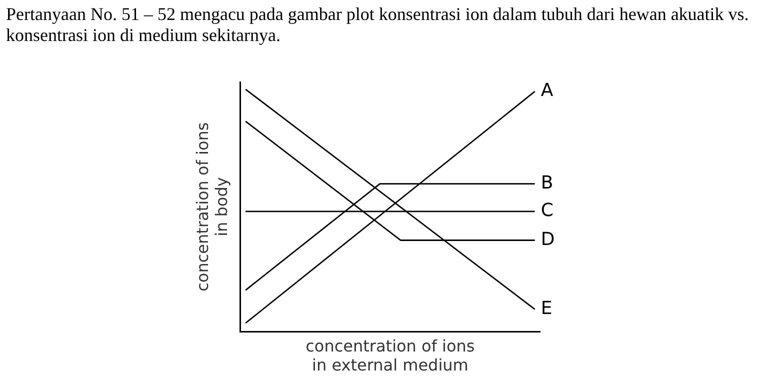  I want to click on chart-title: Pertanyaan No. 51 – 52 mengacu pada gambar plot konsentrasi ion dalam tubuh dari hewan akuatik vs. konsentrasi ion di medium sekitarnya., so click(378, 25).